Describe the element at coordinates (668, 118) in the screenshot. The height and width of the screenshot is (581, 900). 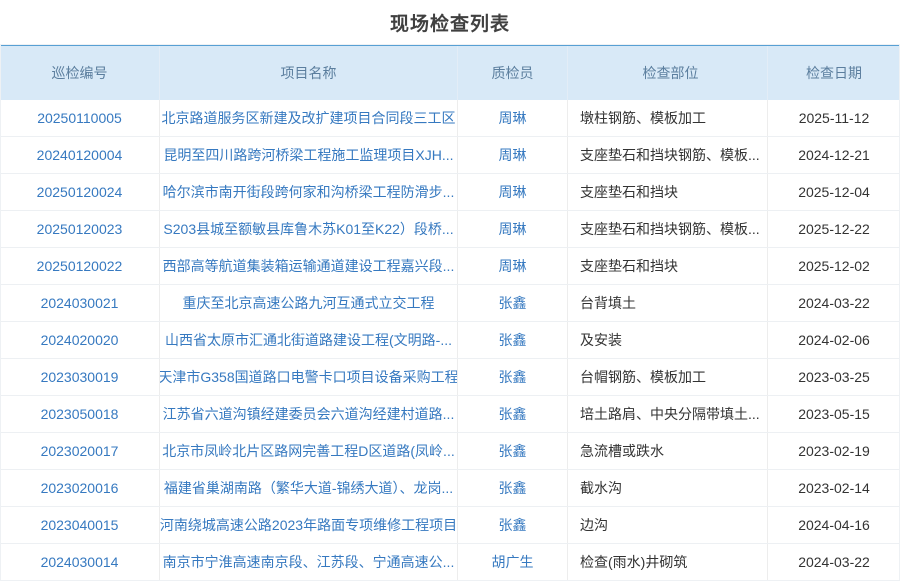
I see `cell-location: 墩柱钢筋、模板加工` at that location.